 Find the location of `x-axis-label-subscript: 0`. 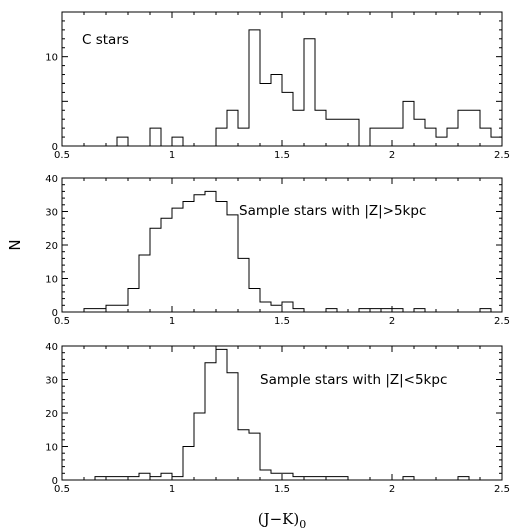

x-axis-label-subscript: 0 is located at coordinates (302, 524).